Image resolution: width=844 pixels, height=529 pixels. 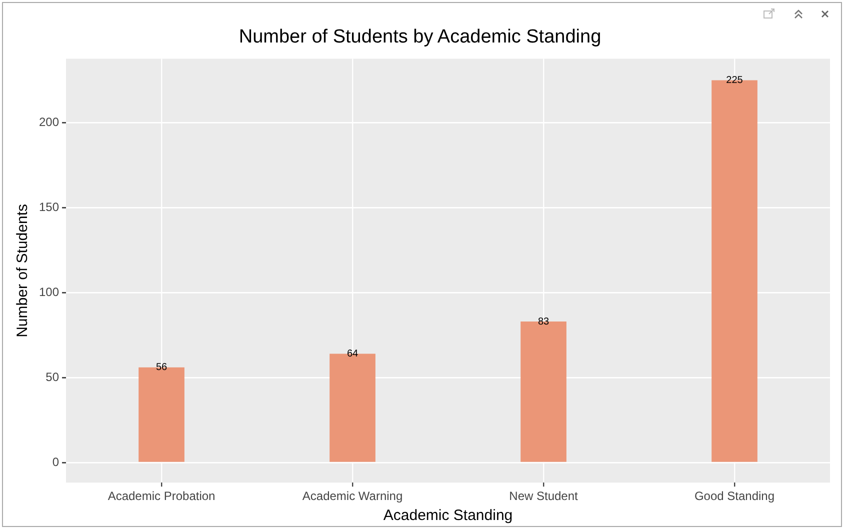 I want to click on chart-title: Number of Students by Academic Standing, so click(x=420, y=37).